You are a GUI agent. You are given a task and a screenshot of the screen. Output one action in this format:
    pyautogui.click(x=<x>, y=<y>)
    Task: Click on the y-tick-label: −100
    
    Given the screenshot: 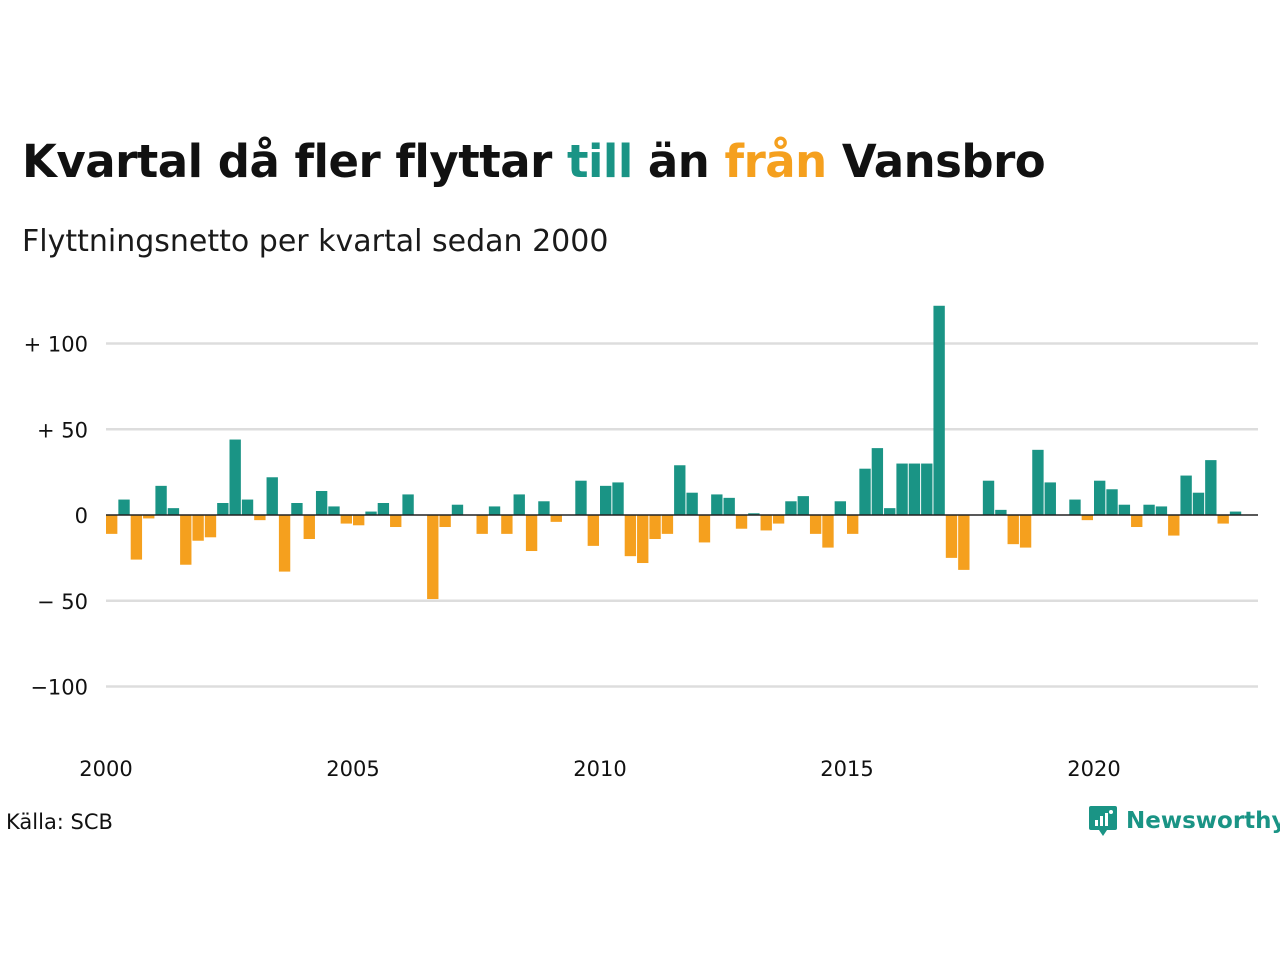 What is the action you would take?
    pyautogui.click(x=59, y=688)
    